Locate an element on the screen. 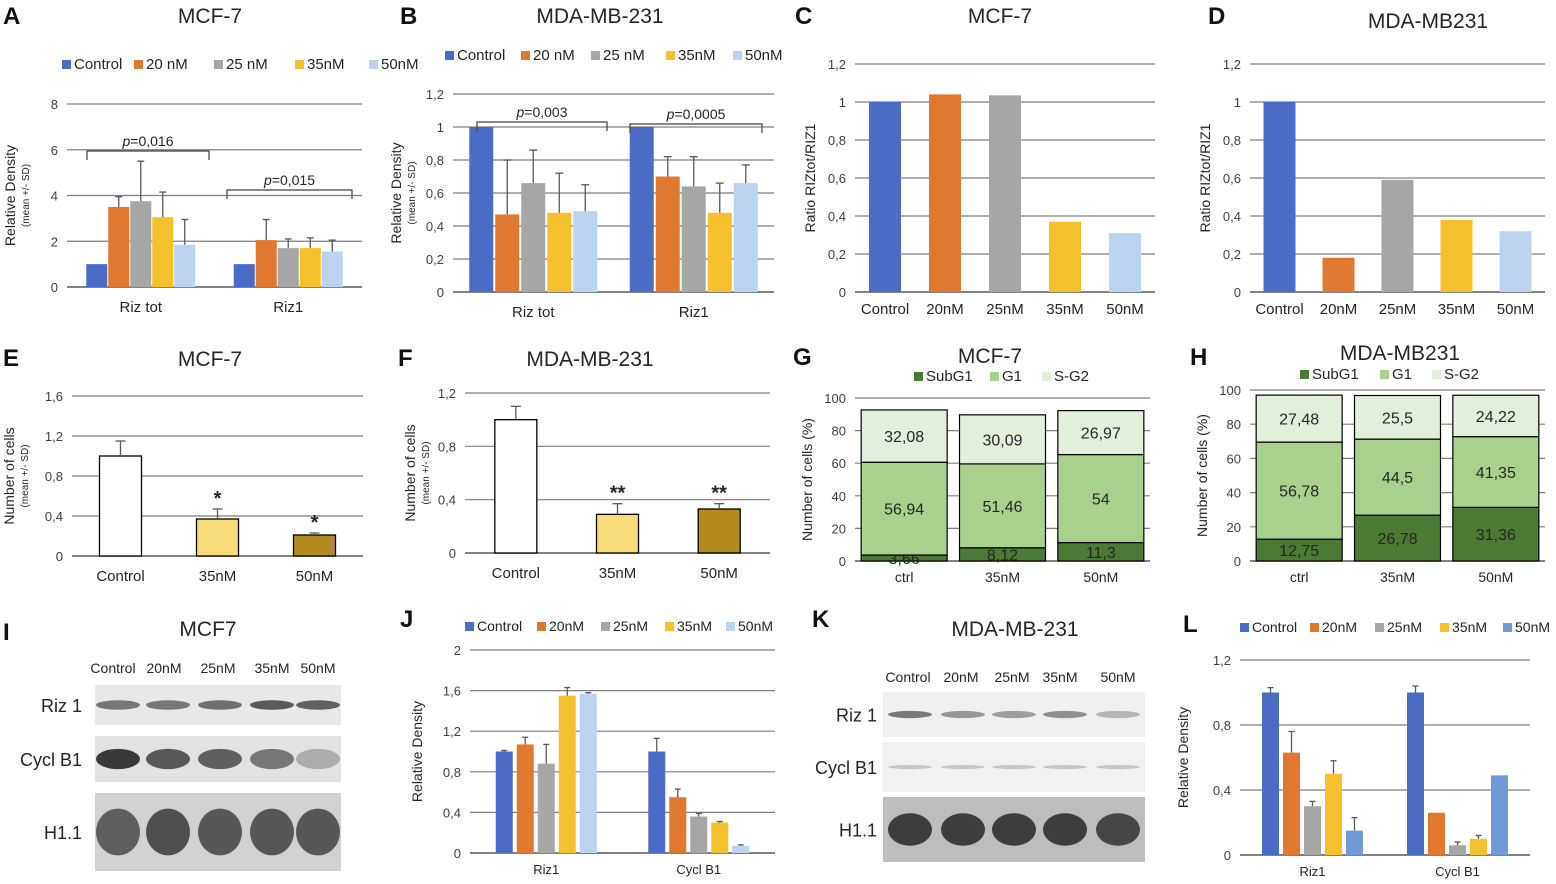  panel-h-legend-label-subg1: SubG1 is located at coordinates (1335, 374).